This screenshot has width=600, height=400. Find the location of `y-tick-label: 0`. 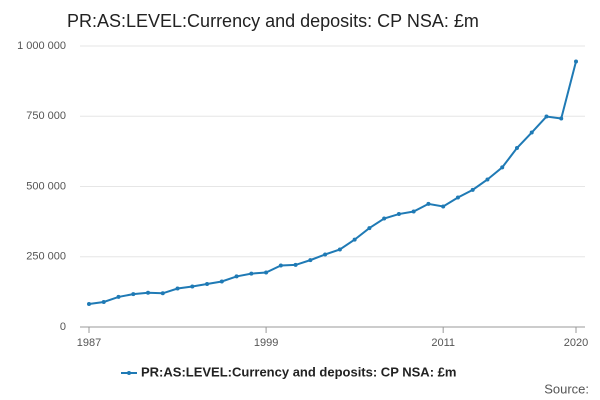

y-tick-label: 0 is located at coordinates (63, 327).